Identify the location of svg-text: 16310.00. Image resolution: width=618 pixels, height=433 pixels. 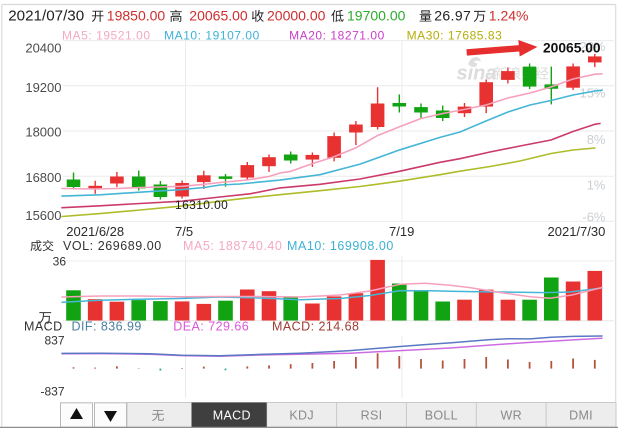
(201, 205).